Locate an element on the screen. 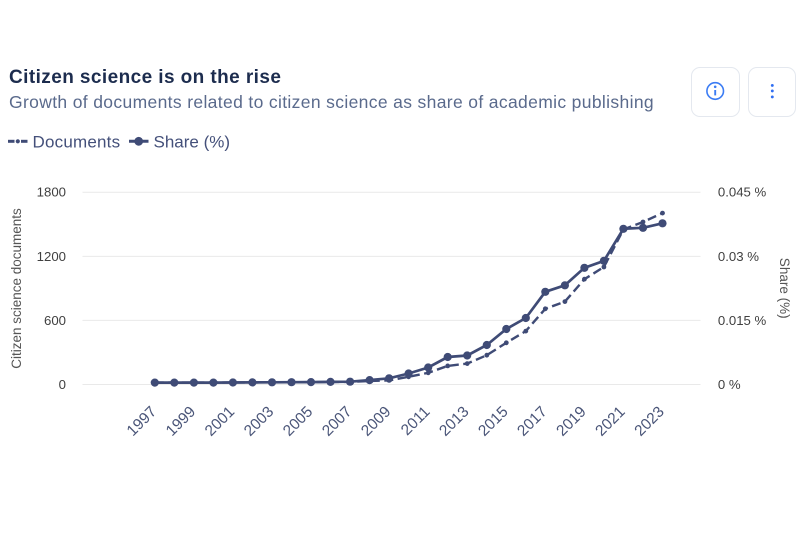 This screenshot has height=550, width=800. svg-text: 2023 is located at coordinates (649, 421).